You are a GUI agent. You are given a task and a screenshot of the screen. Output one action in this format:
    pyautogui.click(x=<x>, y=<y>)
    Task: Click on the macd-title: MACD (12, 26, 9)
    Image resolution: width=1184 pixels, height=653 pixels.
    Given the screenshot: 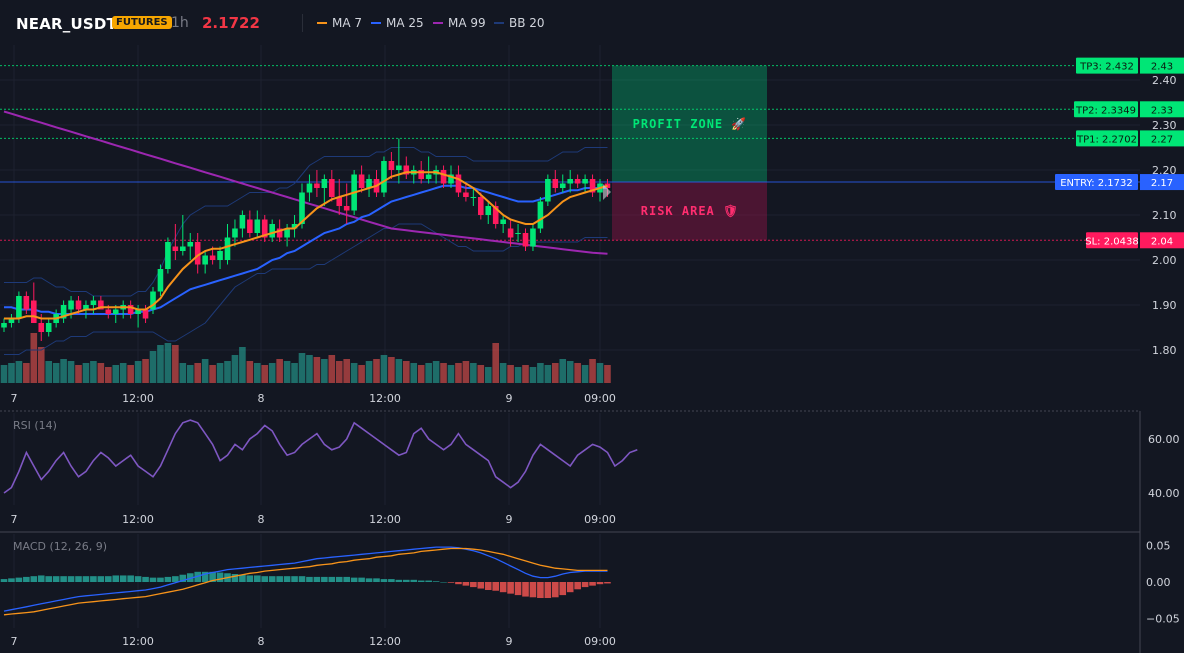 What is the action you would take?
    pyautogui.click(x=60, y=546)
    